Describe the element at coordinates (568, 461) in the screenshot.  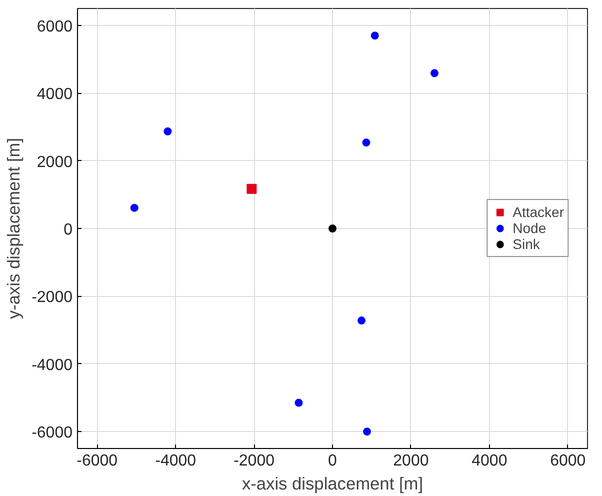
I see `x-tick-label: 6000` at that location.